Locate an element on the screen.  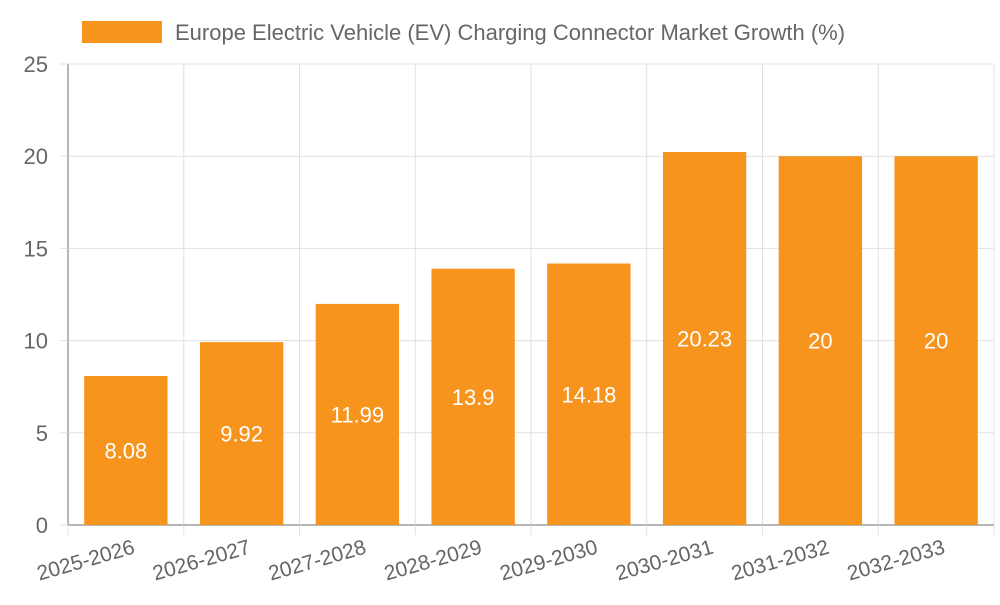
data-label: 11.99 is located at coordinates (357, 414).